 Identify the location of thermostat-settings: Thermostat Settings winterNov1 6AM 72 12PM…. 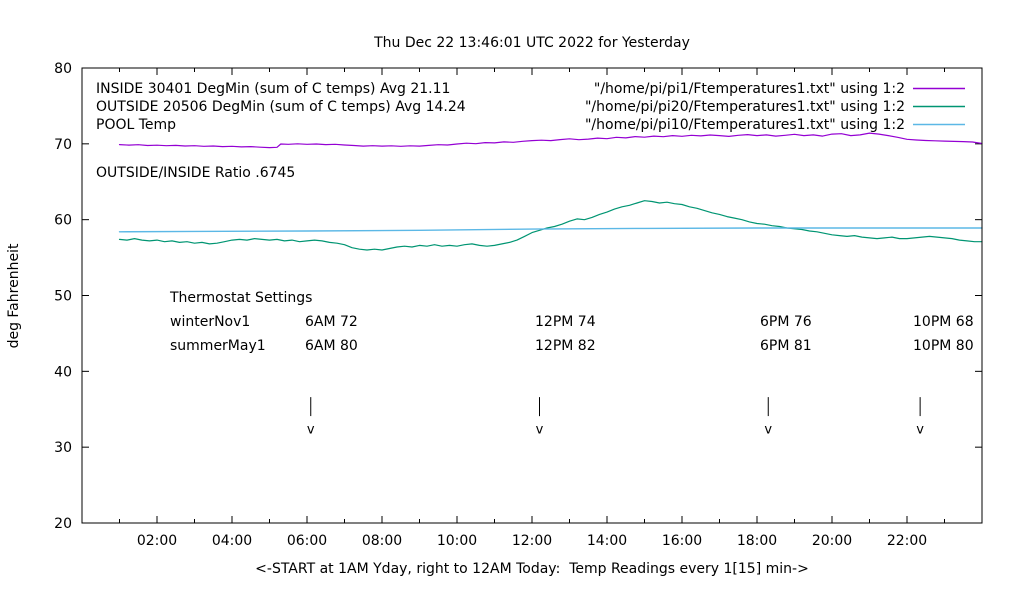
(571, 322).